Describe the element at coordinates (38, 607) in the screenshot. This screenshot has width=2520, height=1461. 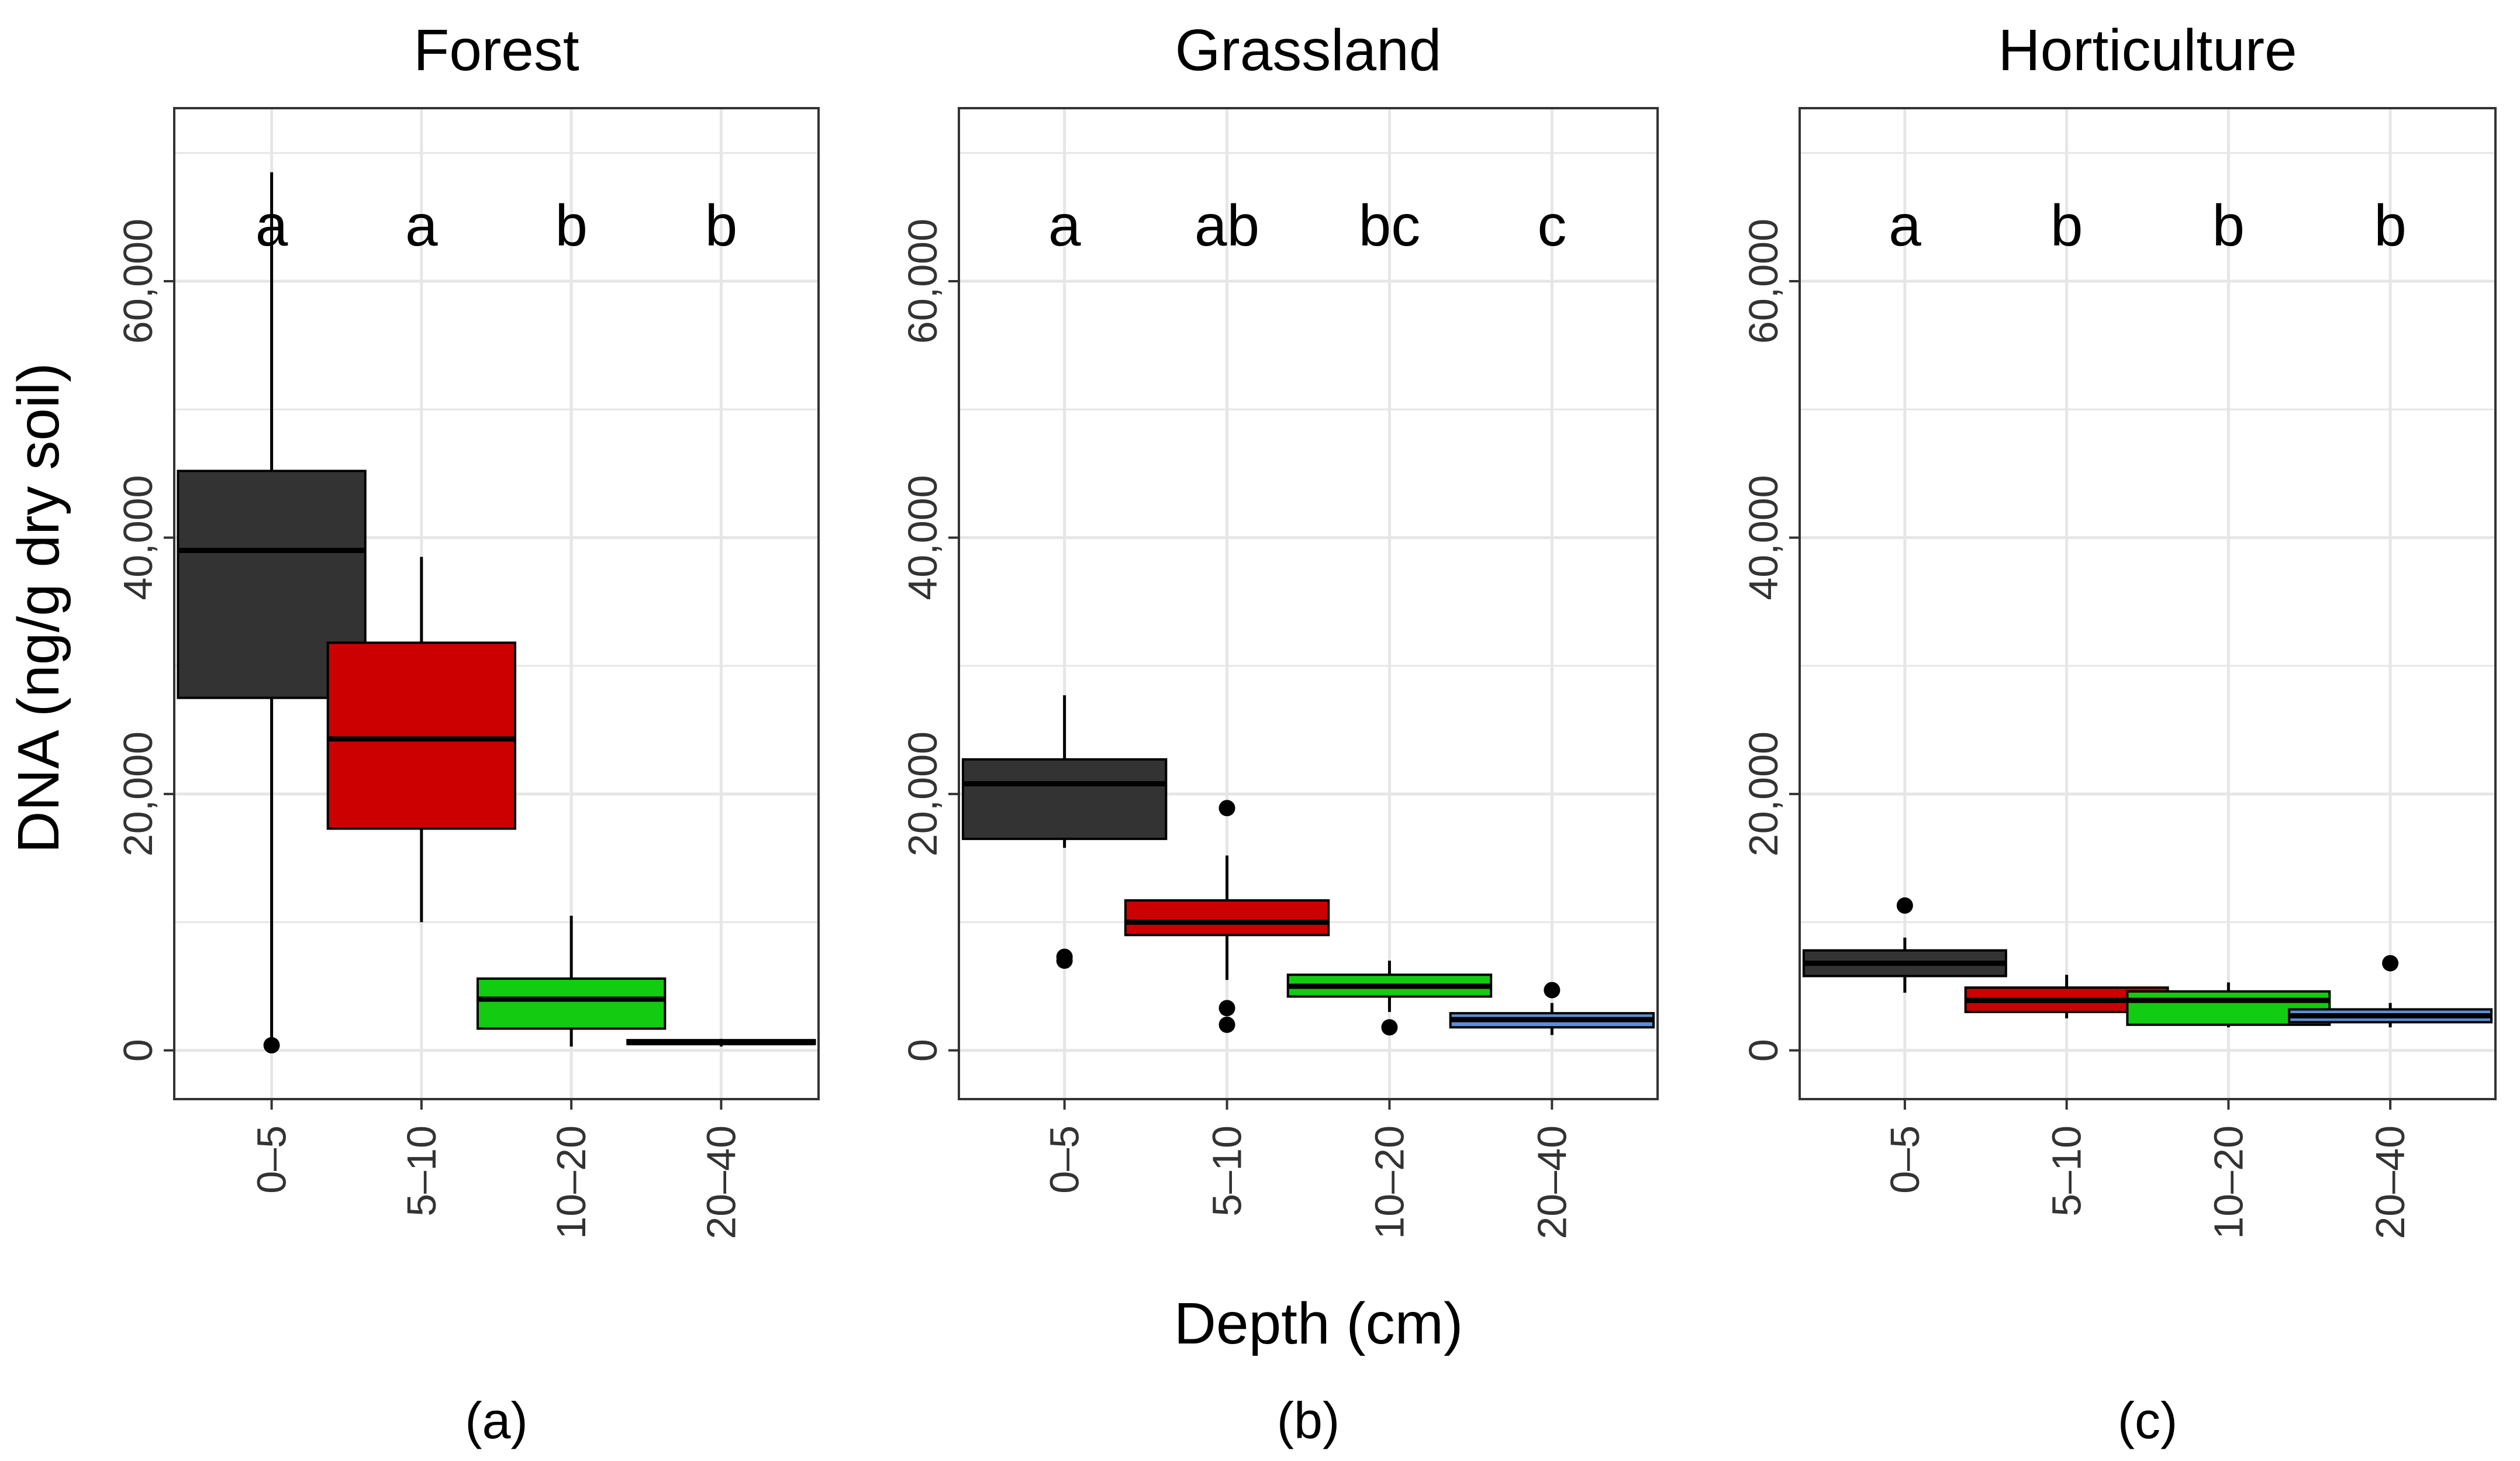
I see `y-axis-title: DNA (ng/g dry soil)` at that location.